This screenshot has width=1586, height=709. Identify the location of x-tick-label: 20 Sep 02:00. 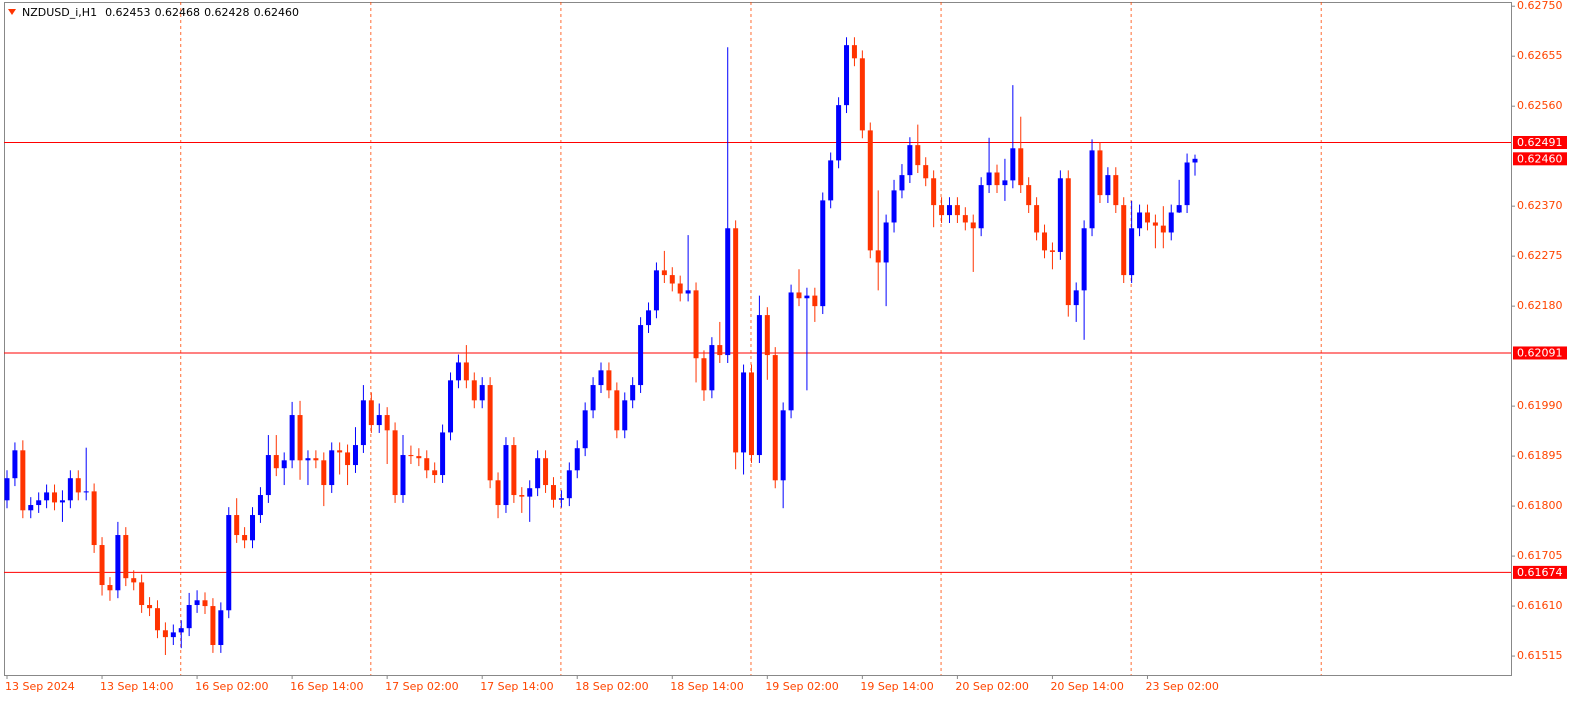
(991, 686).